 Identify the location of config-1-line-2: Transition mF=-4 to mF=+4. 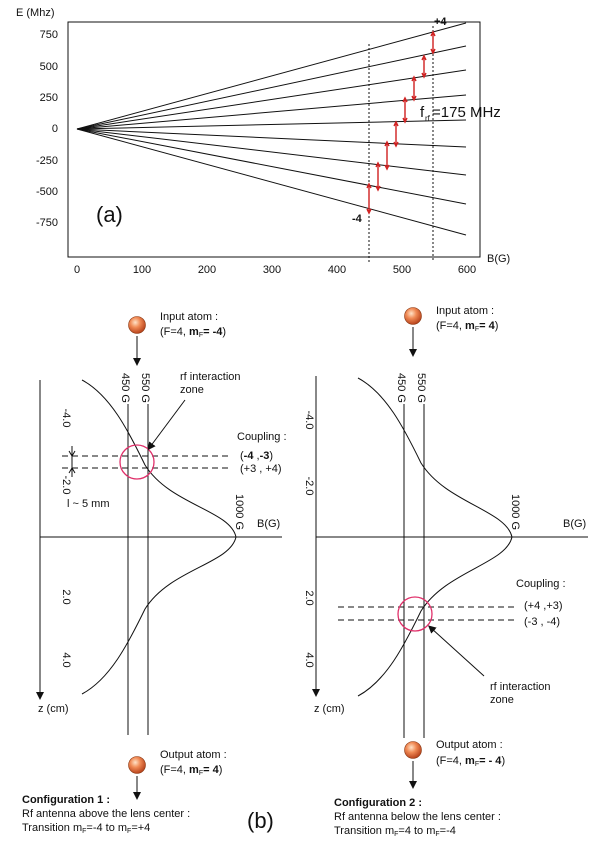
(86, 828).